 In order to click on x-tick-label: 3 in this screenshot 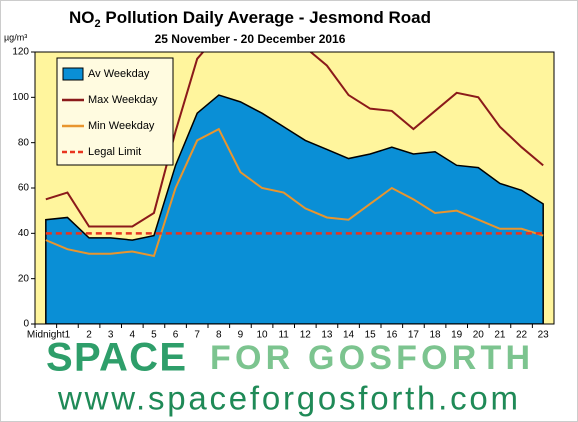, I will do `click(111, 335)`.